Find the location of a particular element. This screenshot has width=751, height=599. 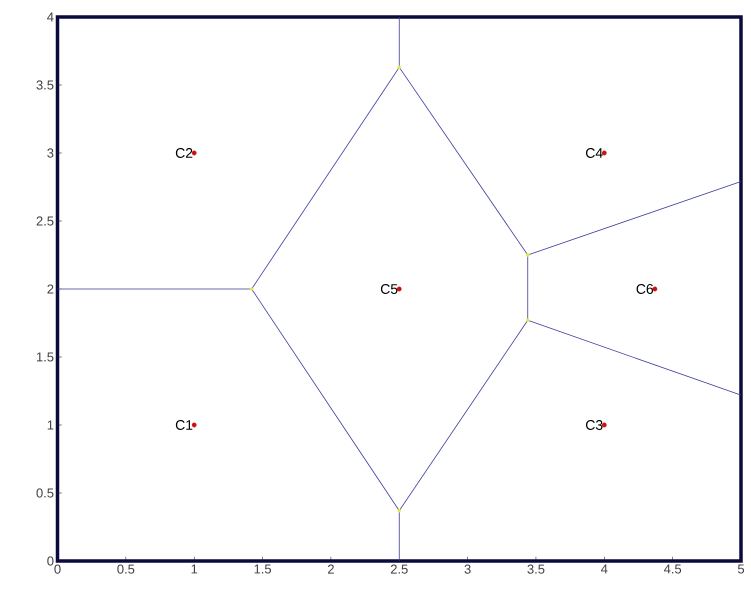

x-tick-label: 0 is located at coordinates (57, 569).